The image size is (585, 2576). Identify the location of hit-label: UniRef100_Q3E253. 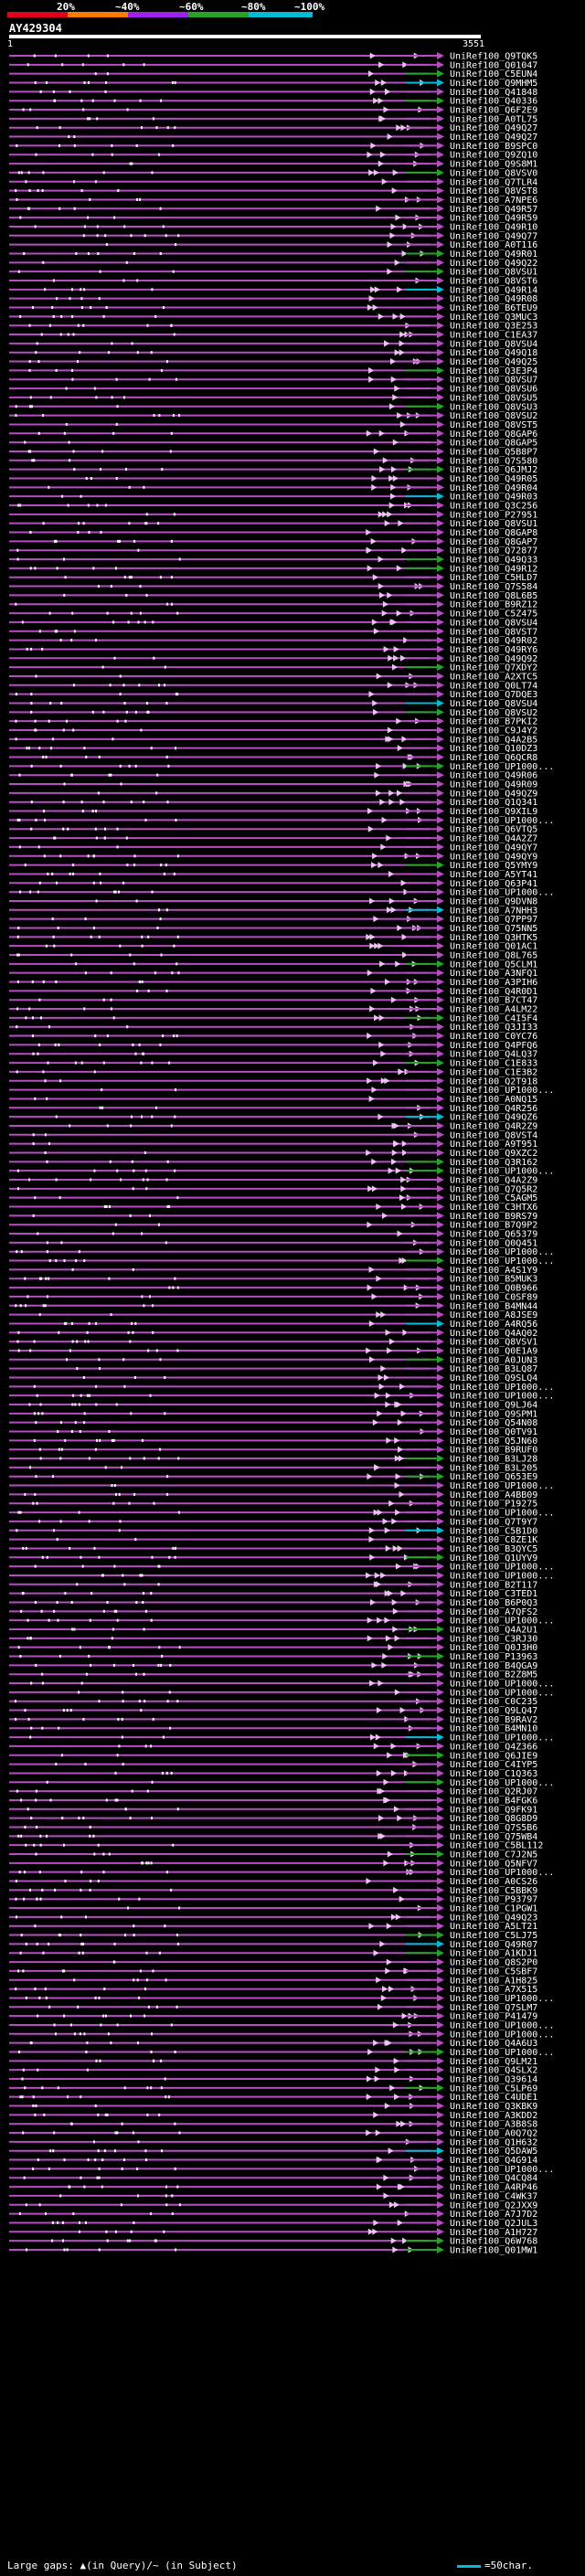
(493, 327).